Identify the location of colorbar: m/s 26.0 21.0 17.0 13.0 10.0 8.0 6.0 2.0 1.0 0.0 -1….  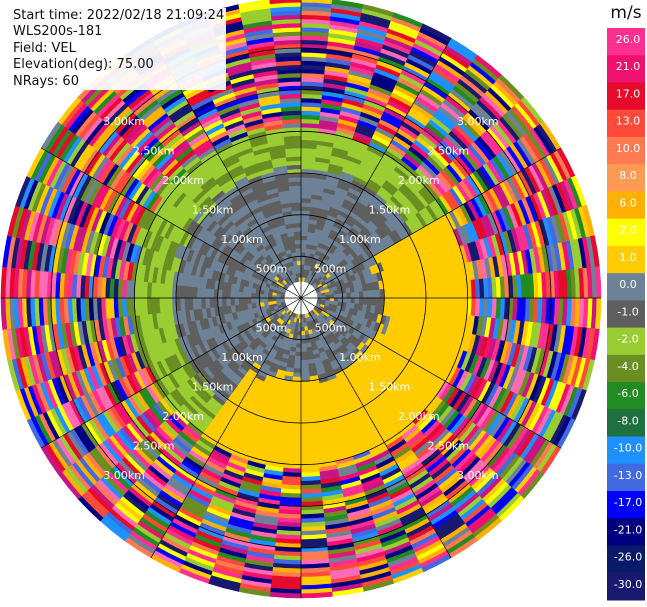
(626, 302).